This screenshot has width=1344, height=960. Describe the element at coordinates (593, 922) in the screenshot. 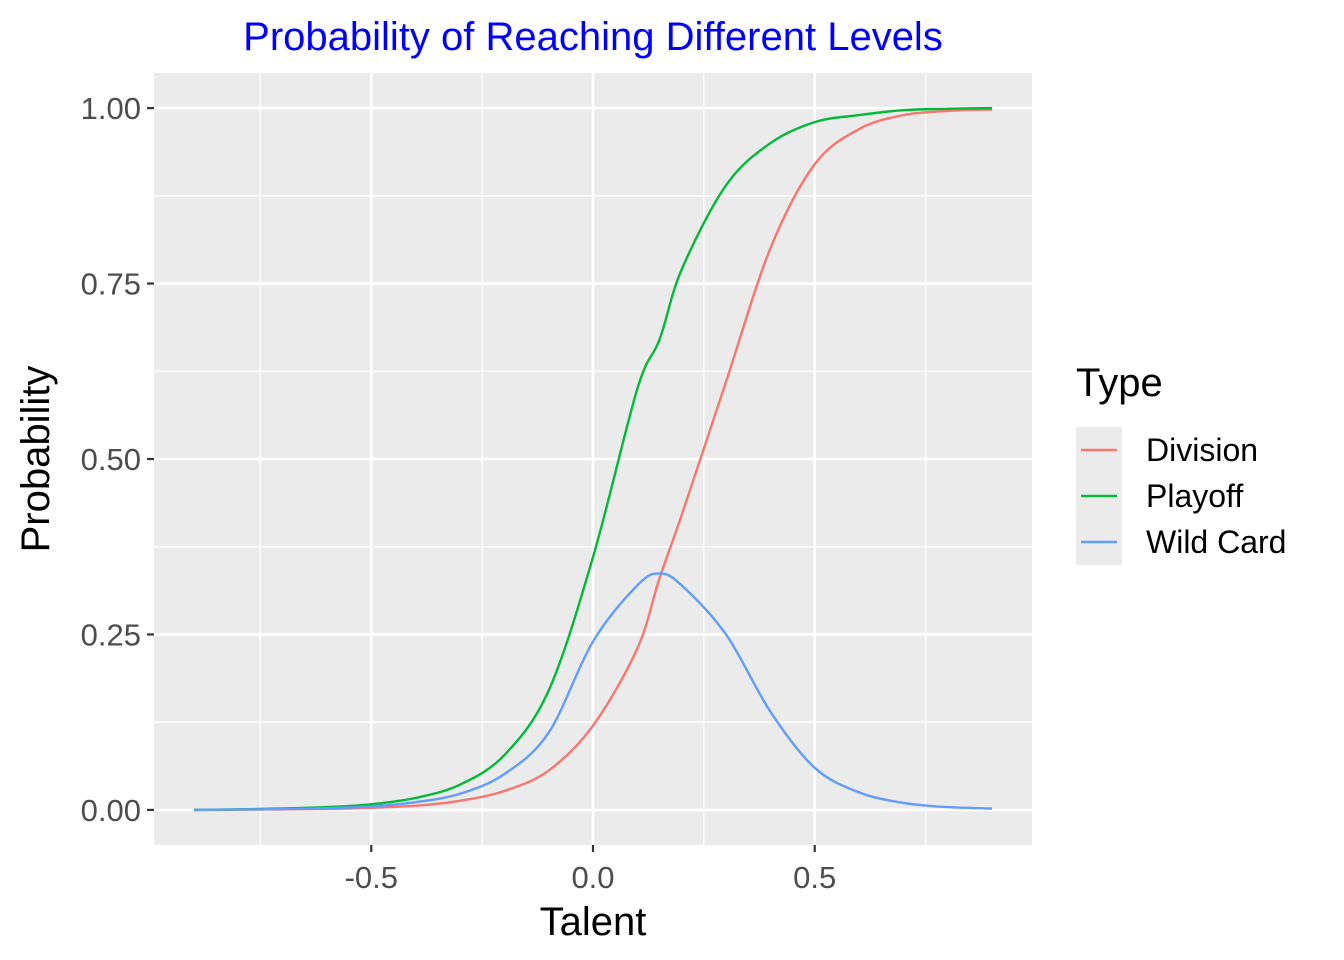

I see `x-axis-title: Talent` at that location.